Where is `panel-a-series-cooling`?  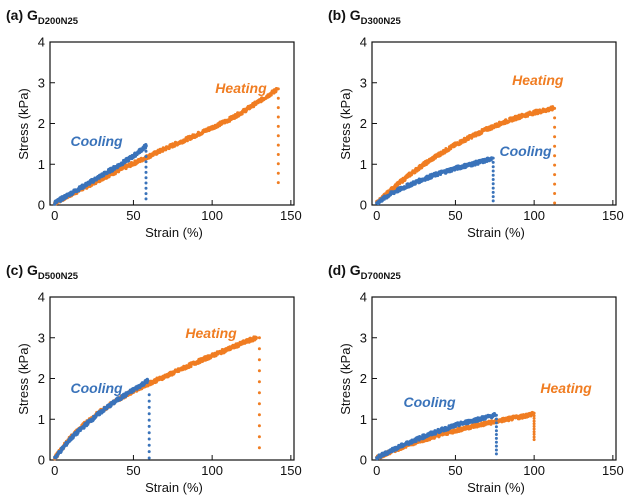
panel-a-series-cooling is located at coordinates (100, 174).